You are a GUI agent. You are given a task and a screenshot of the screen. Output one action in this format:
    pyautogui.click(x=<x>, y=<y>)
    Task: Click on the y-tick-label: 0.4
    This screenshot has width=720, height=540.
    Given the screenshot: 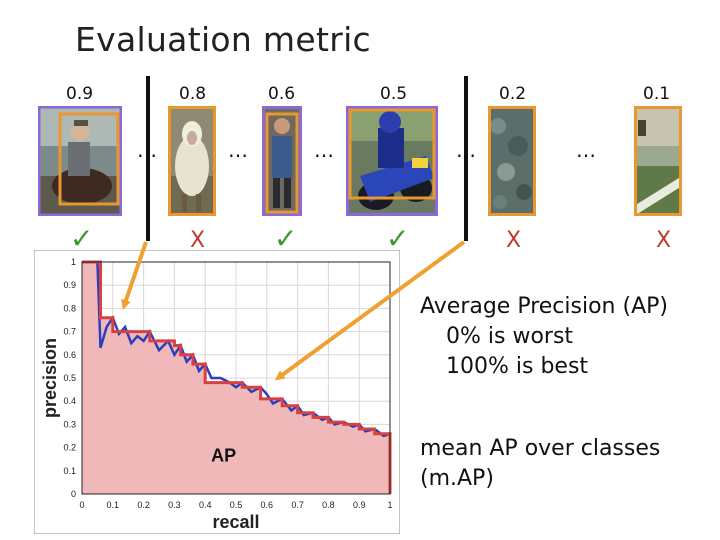 What is the action you would take?
    pyautogui.click(x=69, y=401)
    